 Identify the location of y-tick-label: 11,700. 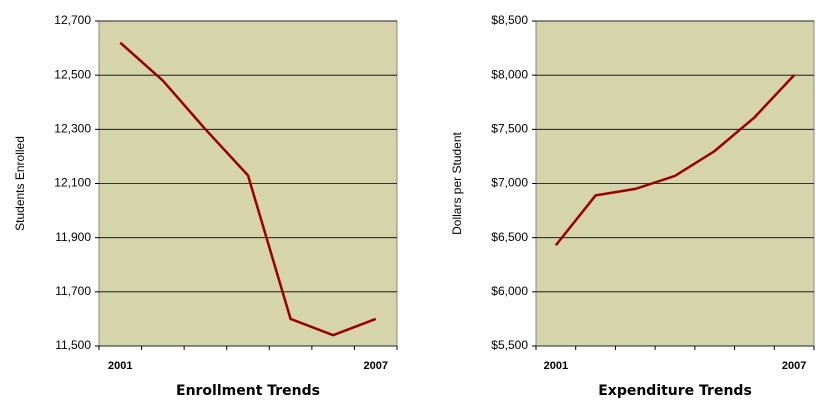
(73, 291).